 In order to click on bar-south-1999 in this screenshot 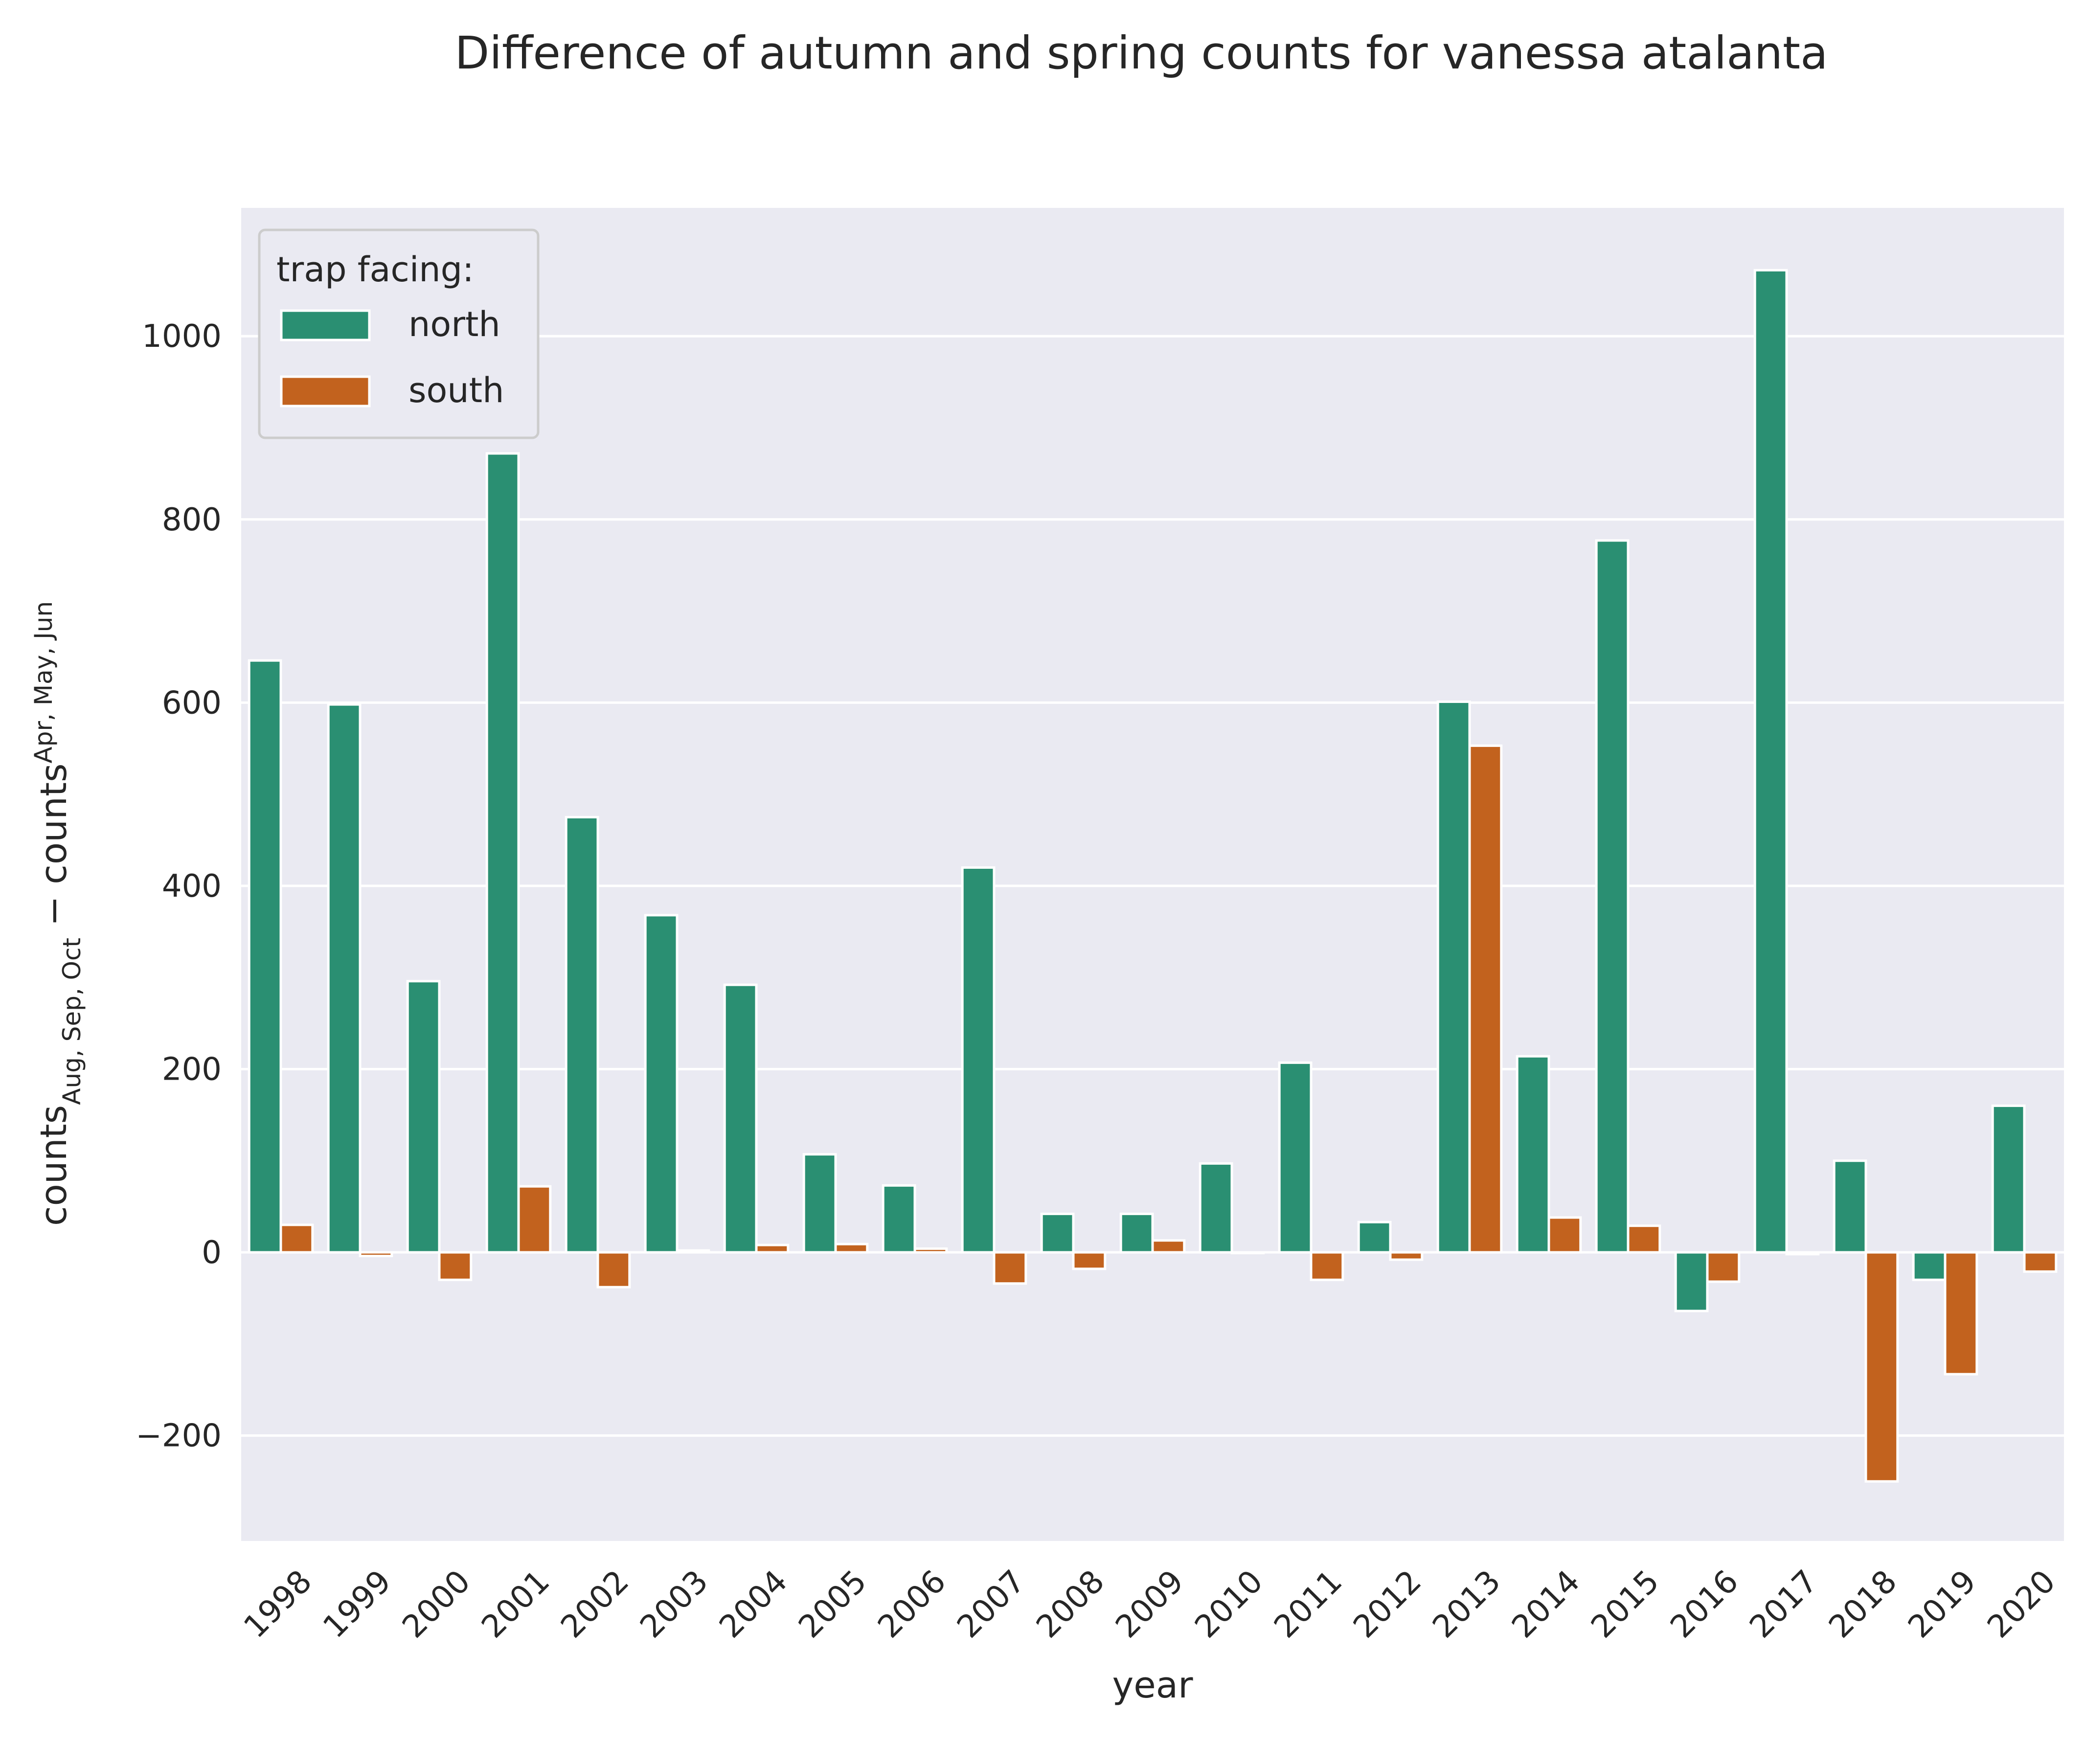, I will do `click(376, 1255)`.